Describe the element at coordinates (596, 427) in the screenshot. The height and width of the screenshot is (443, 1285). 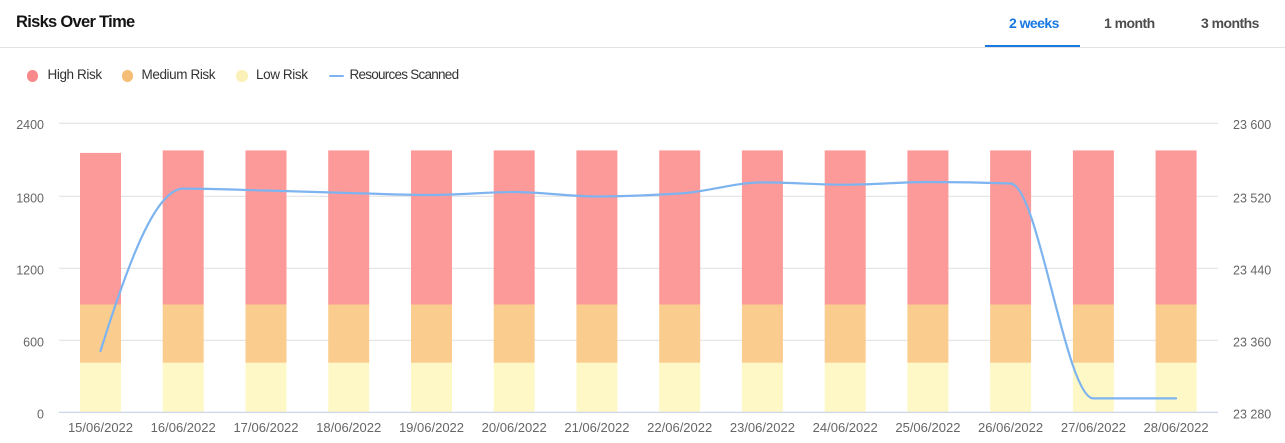
I see `svg-text: 21/06/2022` at that location.